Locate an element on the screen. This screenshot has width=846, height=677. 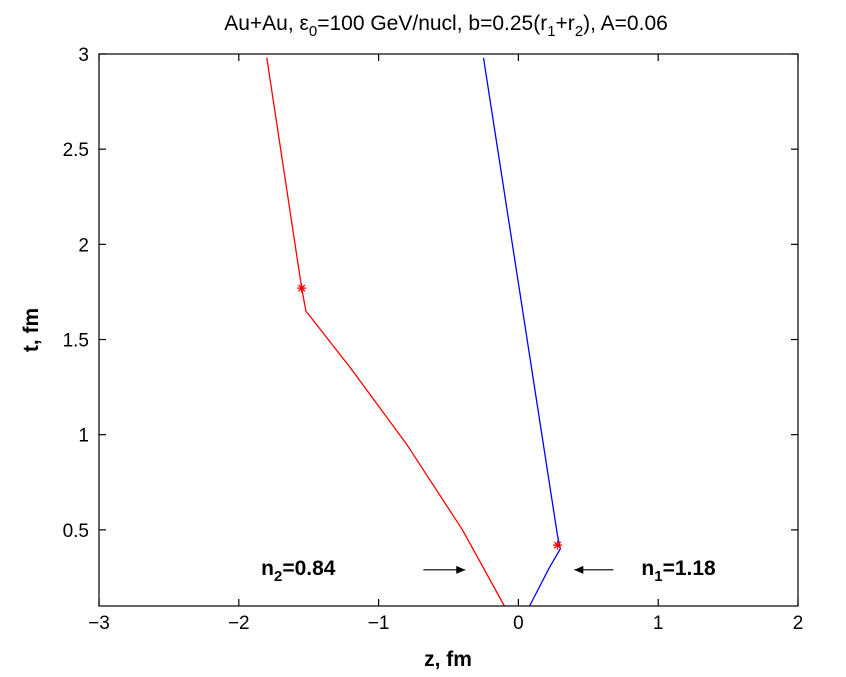
x-axis-label: z, fm is located at coordinates (448, 659).